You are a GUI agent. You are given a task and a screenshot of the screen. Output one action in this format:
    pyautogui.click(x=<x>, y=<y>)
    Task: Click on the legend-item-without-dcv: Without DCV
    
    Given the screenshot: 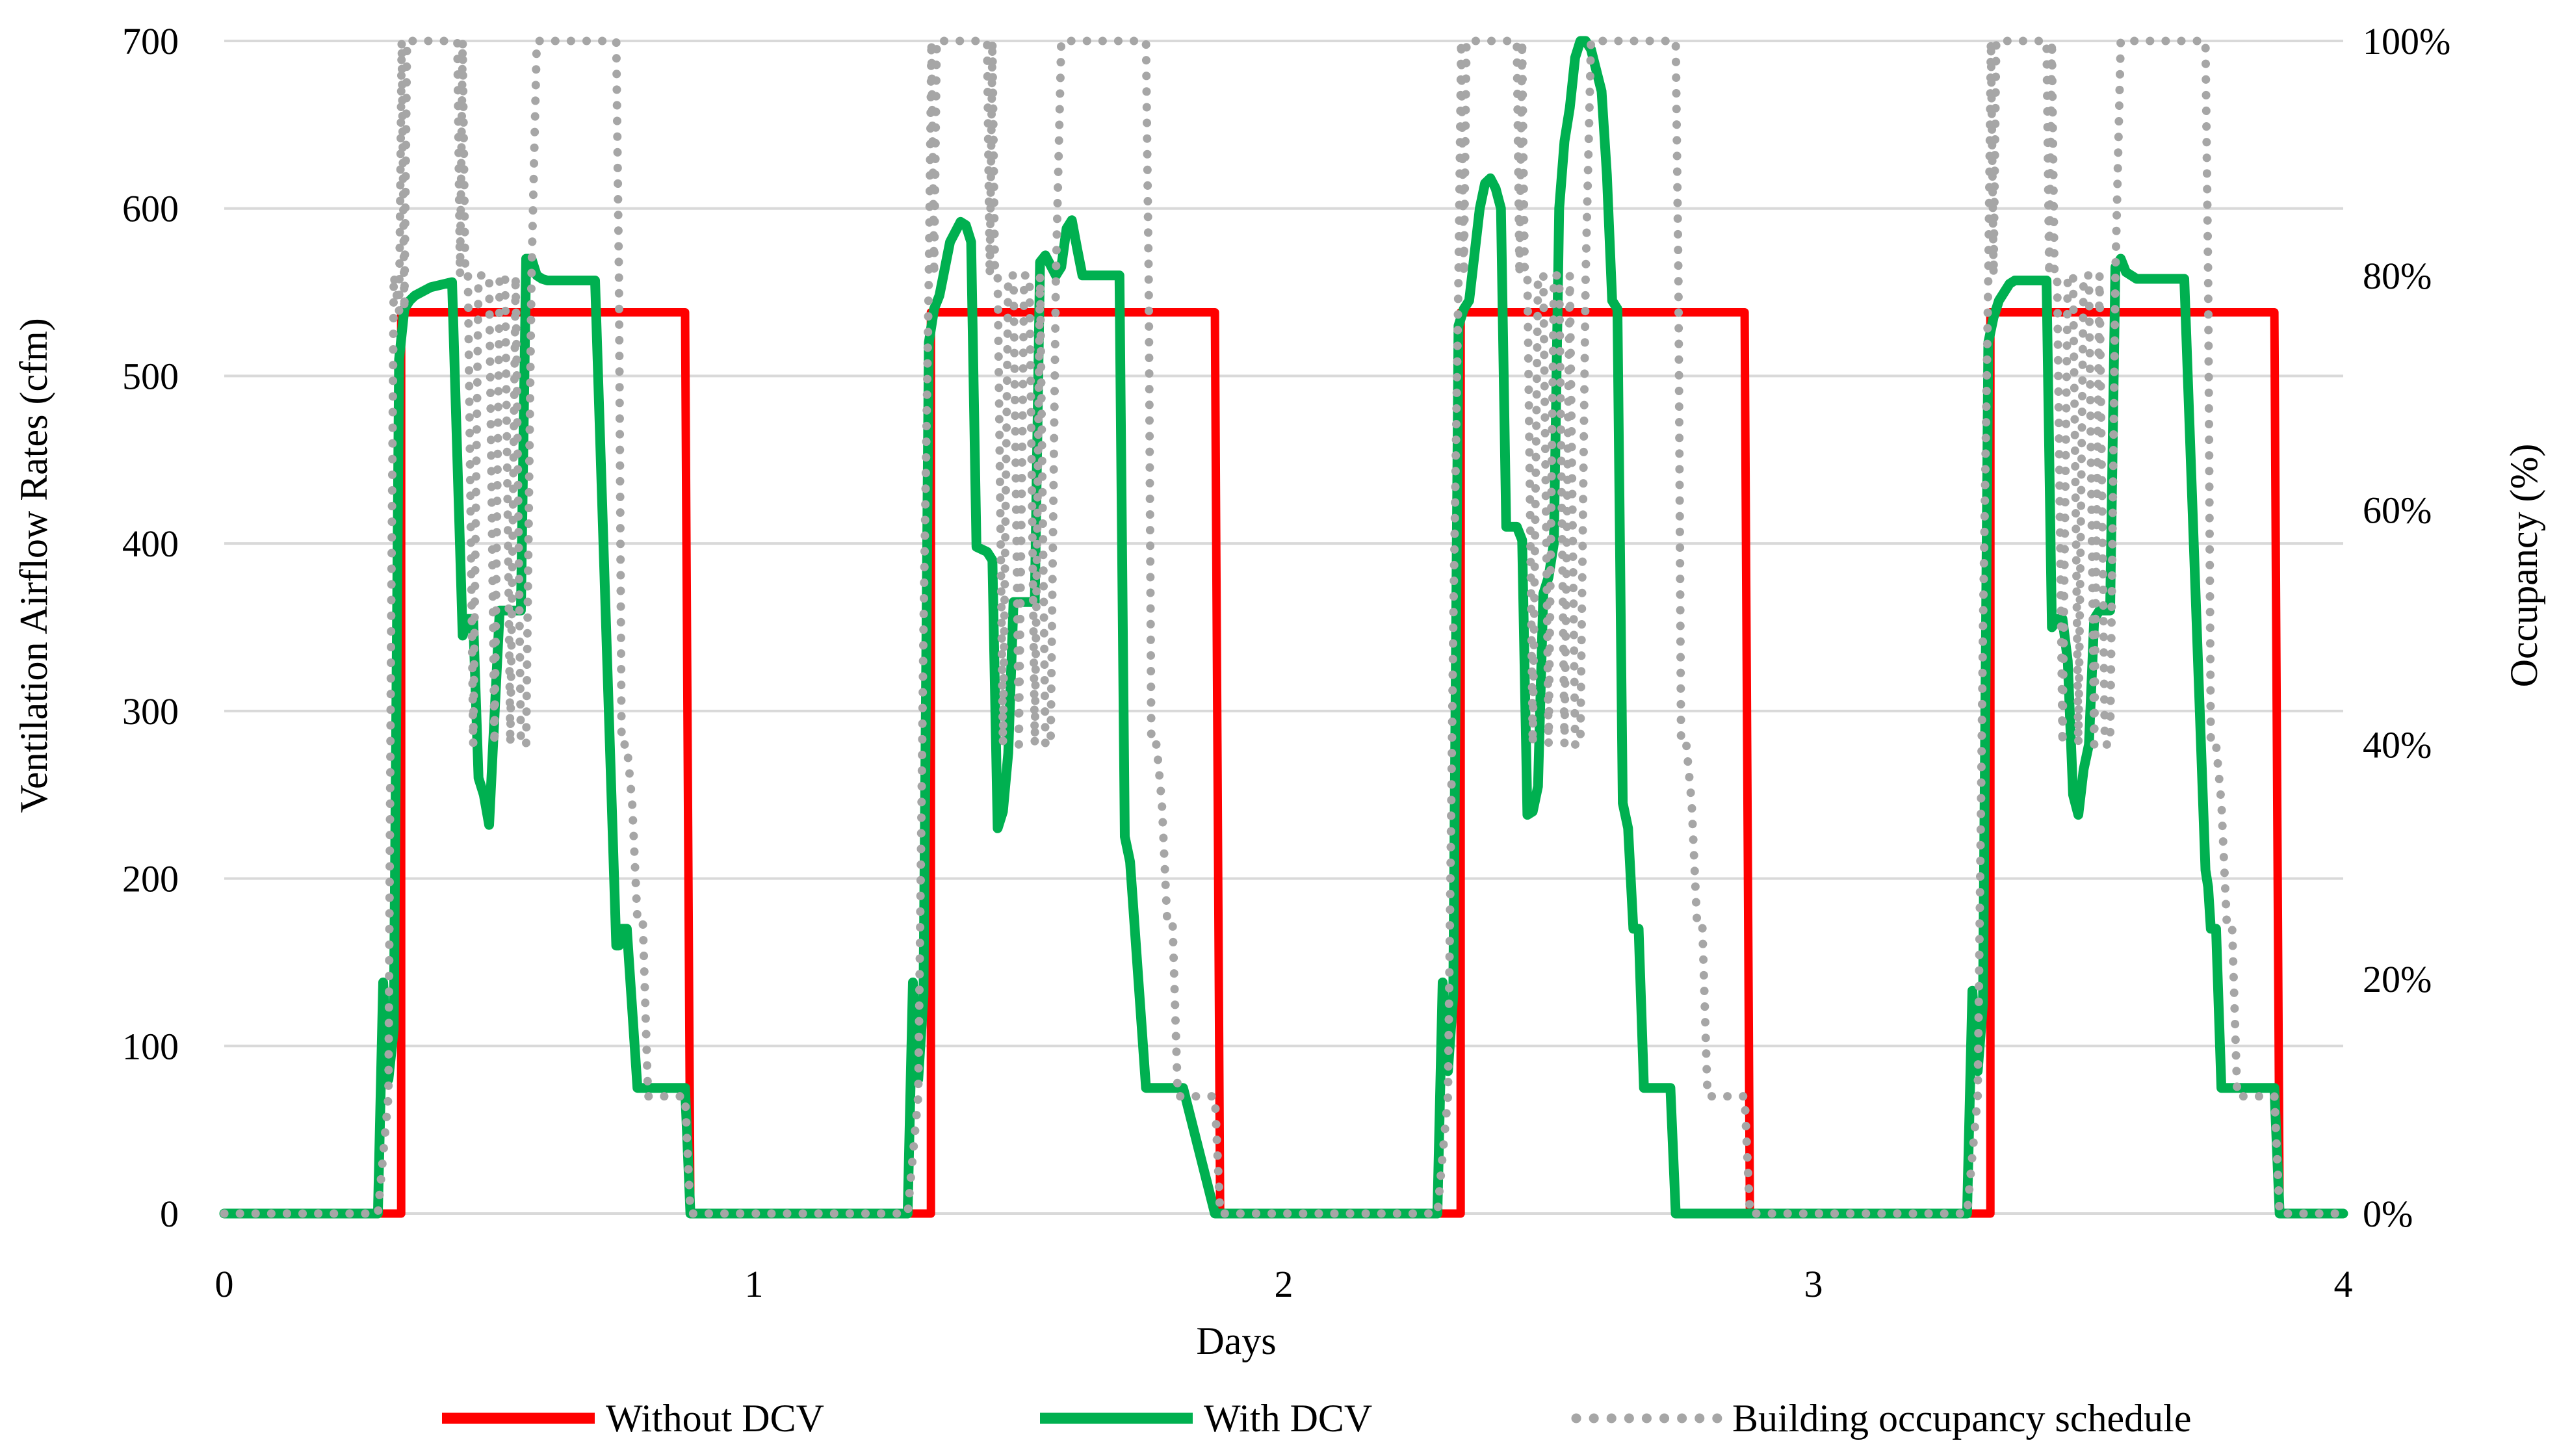 What is the action you would take?
    pyautogui.click(x=633, y=1418)
    